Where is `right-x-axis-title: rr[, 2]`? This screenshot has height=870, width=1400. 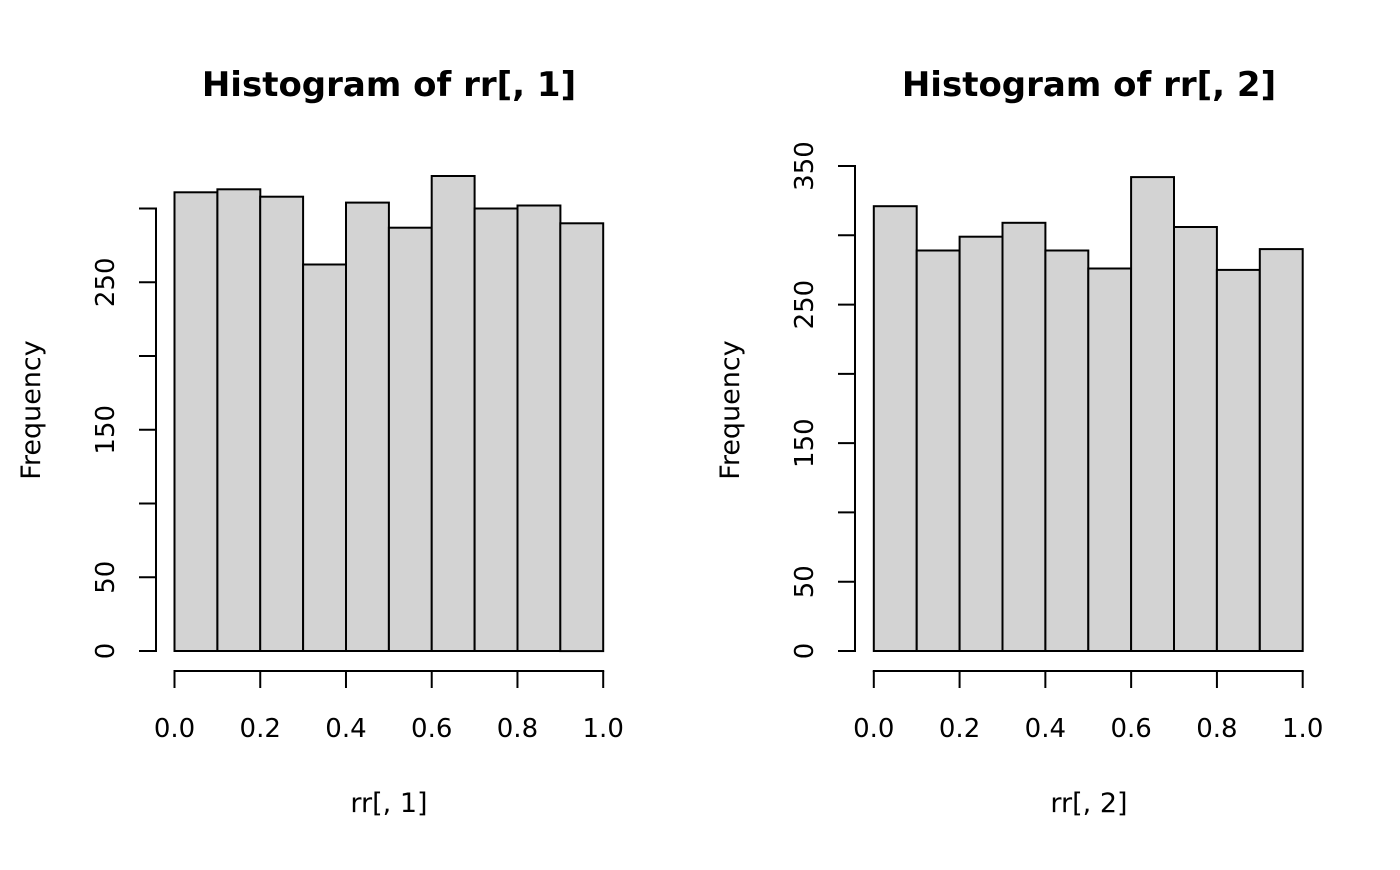 right-x-axis-title: rr[, 2] is located at coordinates (1088, 803).